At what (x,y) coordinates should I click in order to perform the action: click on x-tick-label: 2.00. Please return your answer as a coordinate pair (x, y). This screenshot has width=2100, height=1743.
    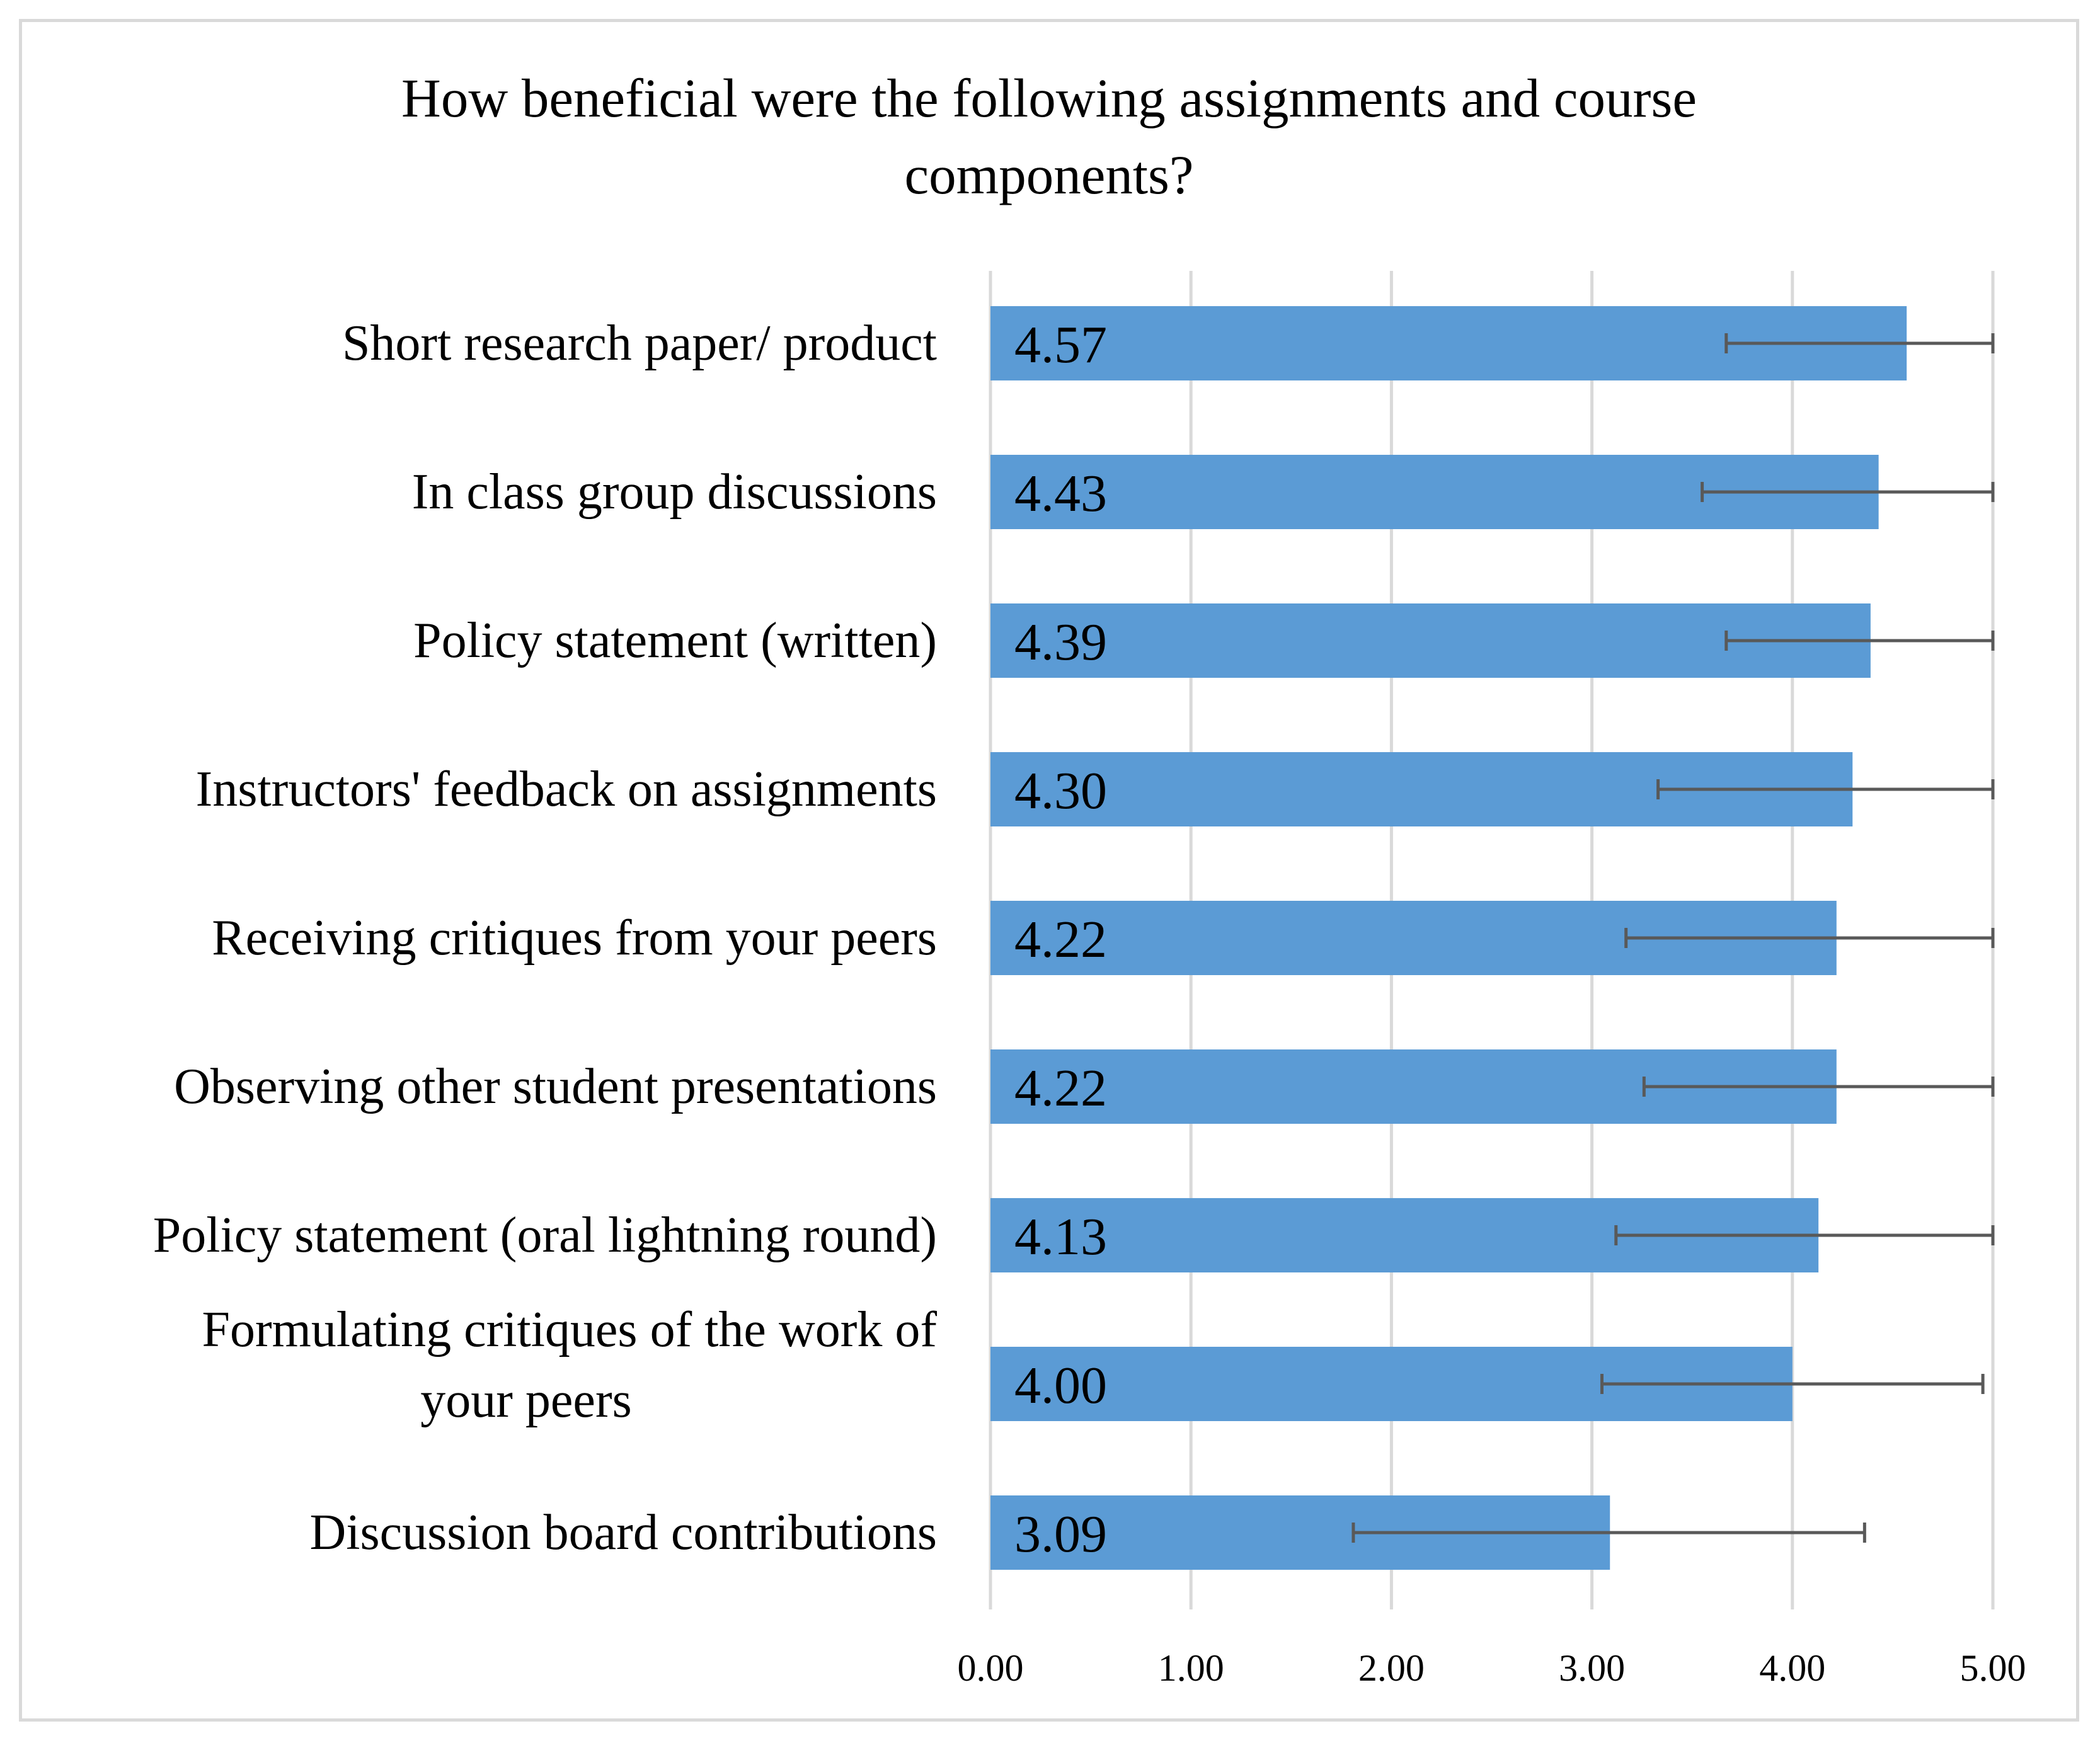
    Looking at the image, I should click on (1391, 1668).